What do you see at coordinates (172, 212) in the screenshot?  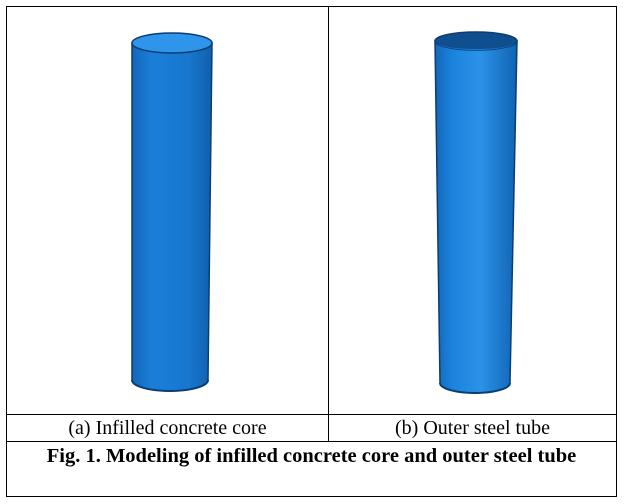 I see `concrete-core-cylinder-icon` at bounding box center [172, 212].